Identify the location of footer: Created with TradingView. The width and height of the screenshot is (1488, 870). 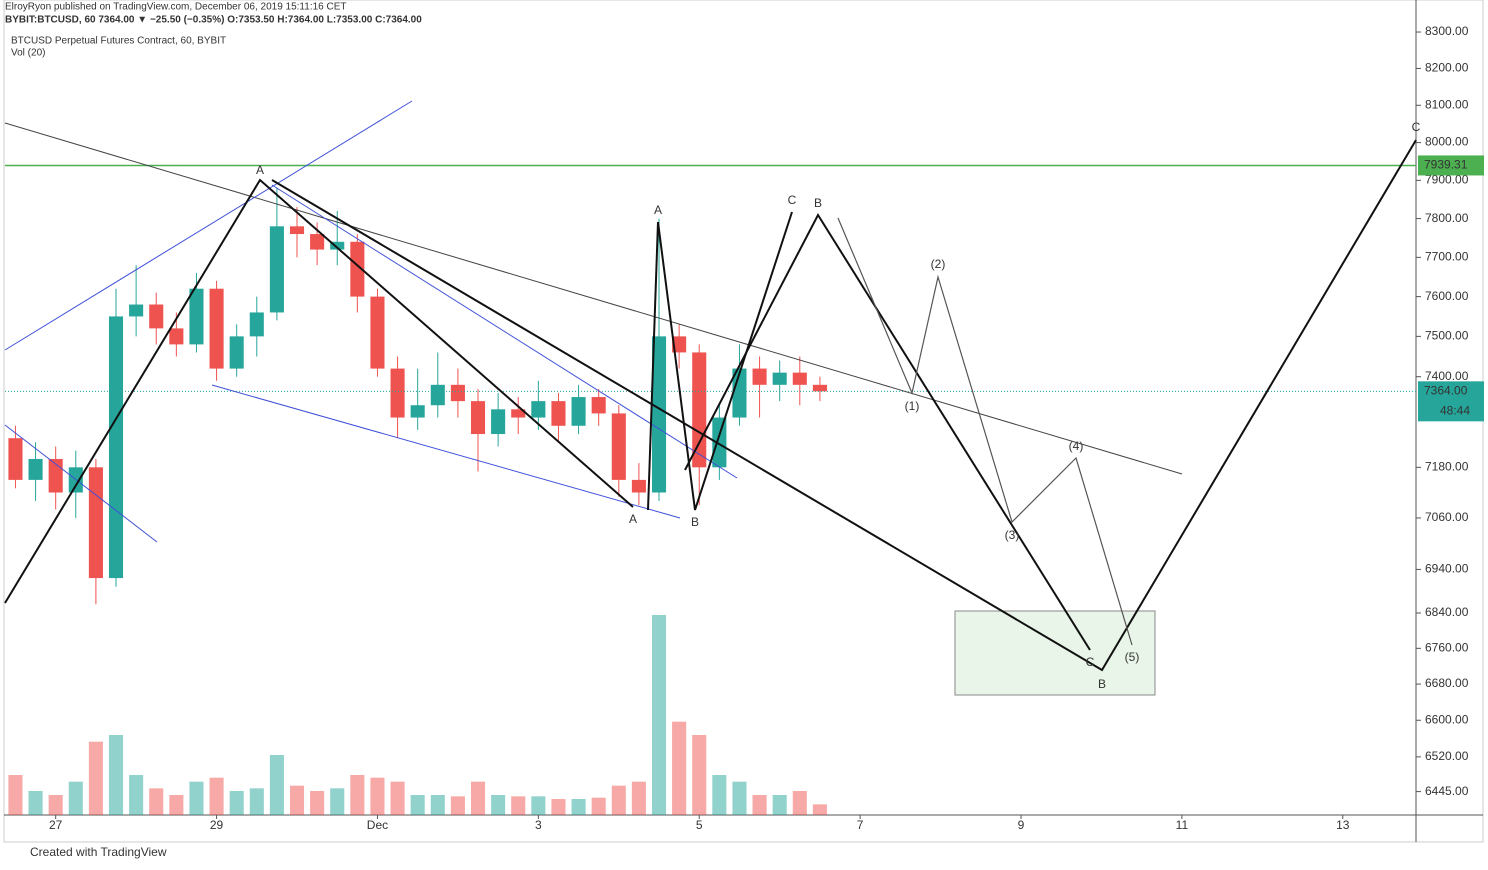
(98, 852).